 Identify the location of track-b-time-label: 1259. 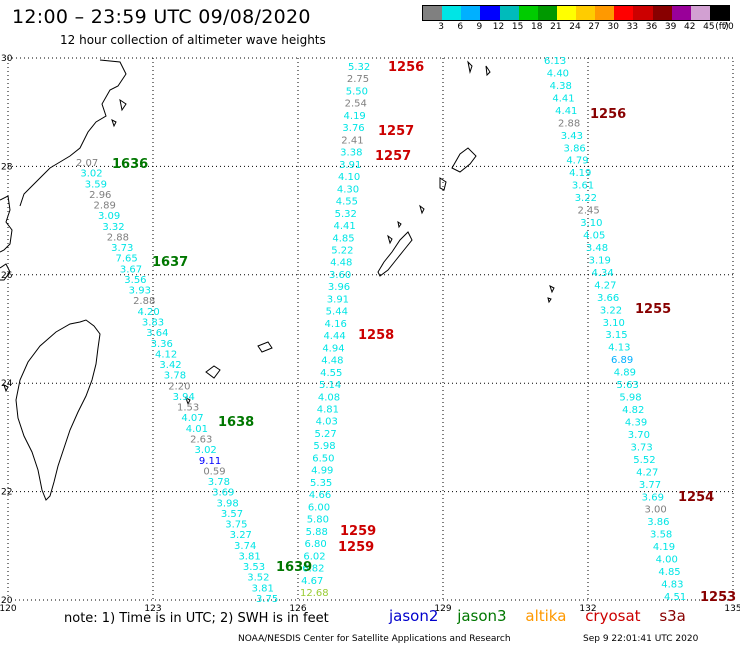
(356, 547).